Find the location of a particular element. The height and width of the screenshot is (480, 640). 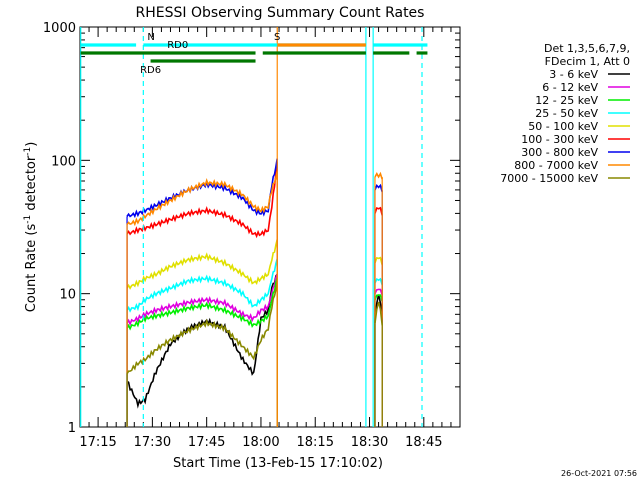

x-tick-label: 18:30 is located at coordinates (369, 442).